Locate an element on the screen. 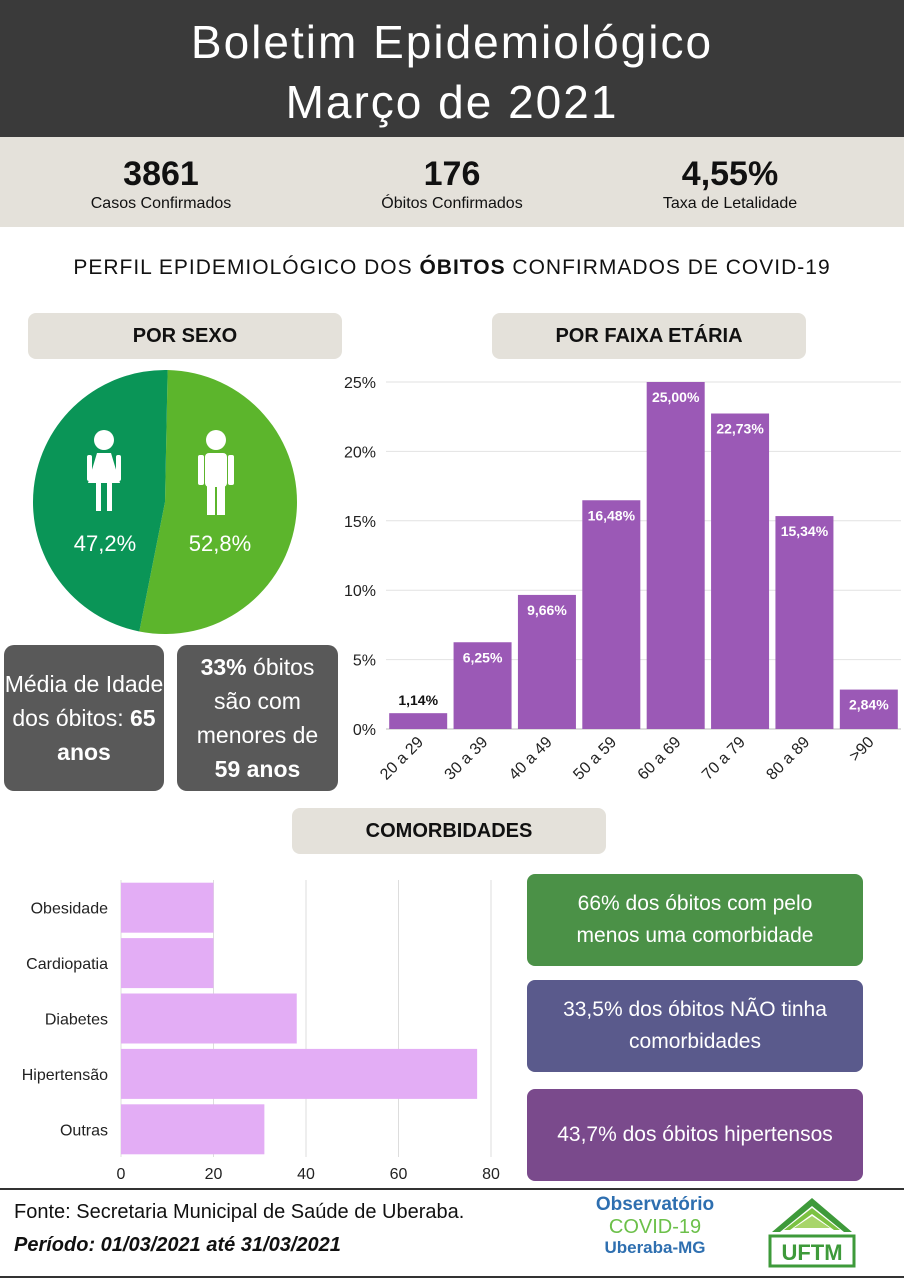  comorb-category-label: Cardiopatia is located at coordinates (67, 964).